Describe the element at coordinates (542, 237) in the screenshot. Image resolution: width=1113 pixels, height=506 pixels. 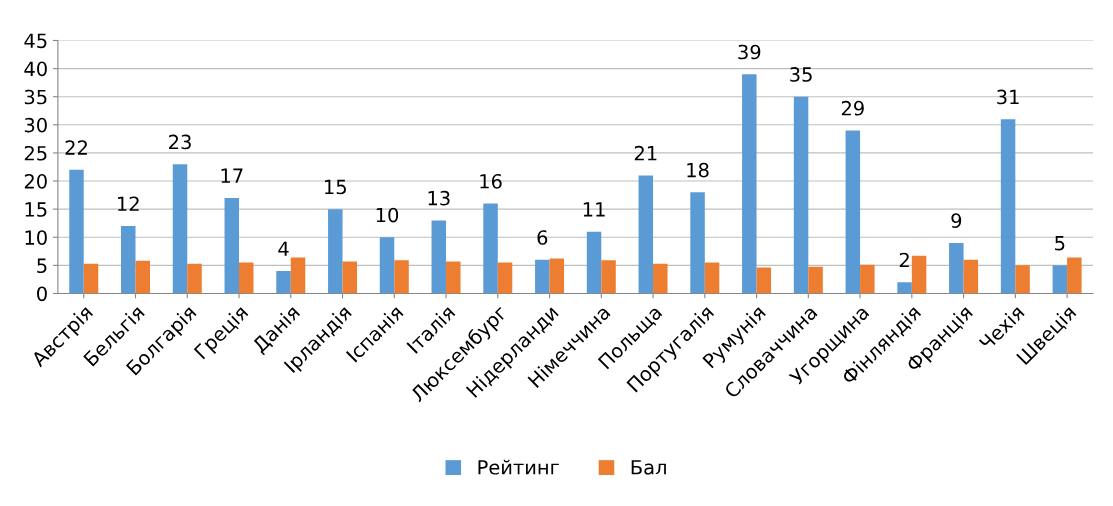
I see `data-label: 6` at that location.